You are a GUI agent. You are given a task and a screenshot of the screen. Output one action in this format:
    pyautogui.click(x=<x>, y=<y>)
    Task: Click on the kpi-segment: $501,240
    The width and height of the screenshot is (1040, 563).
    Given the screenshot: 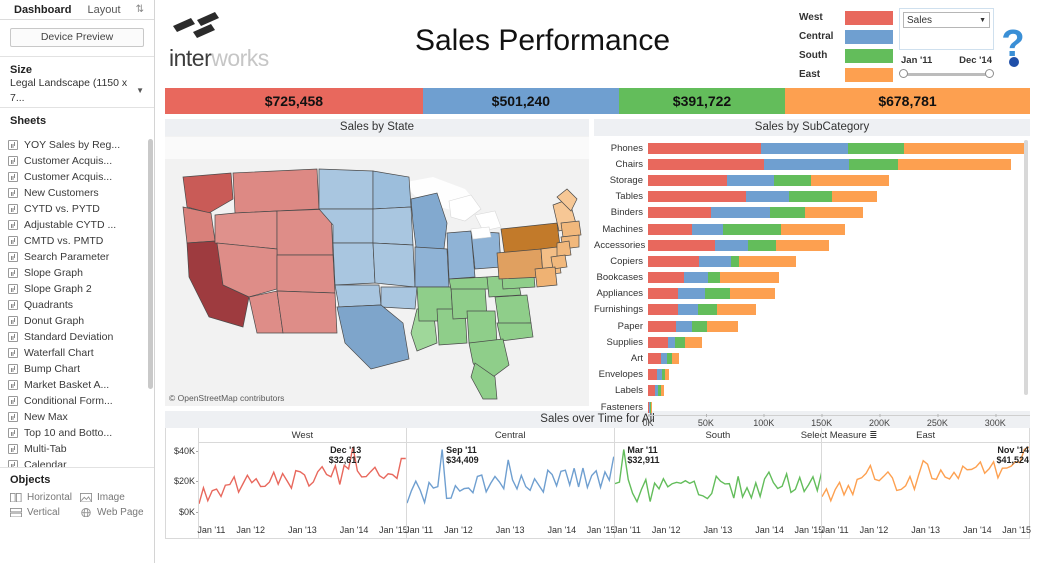 What is the action you would take?
    pyautogui.click(x=520, y=101)
    